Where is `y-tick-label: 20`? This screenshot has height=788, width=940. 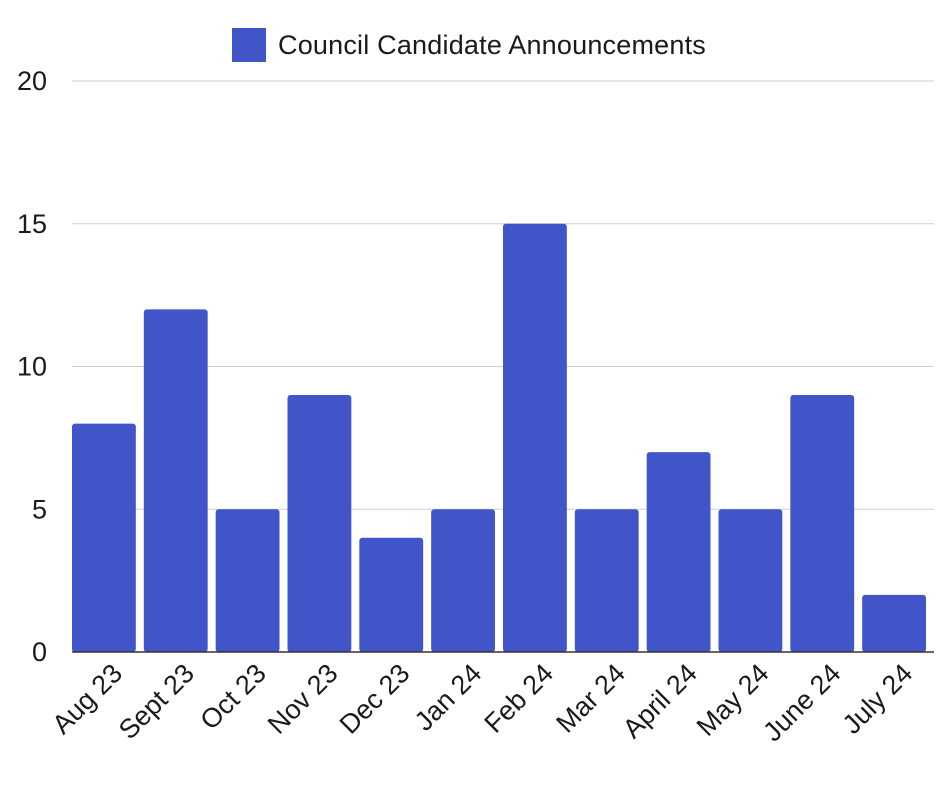 y-tick-label: 20 is located at coordinates (32, 81).